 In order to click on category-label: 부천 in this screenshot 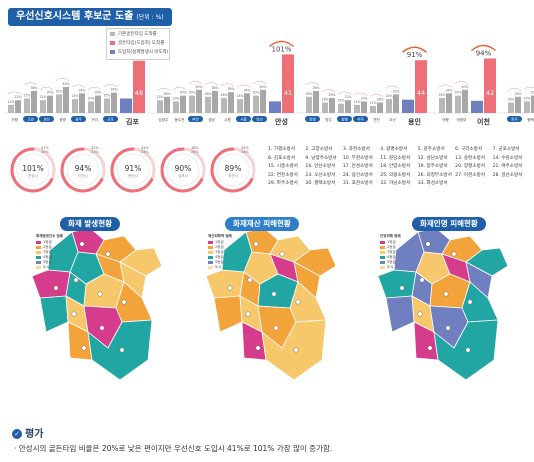, I will do `click(195, 119)`.